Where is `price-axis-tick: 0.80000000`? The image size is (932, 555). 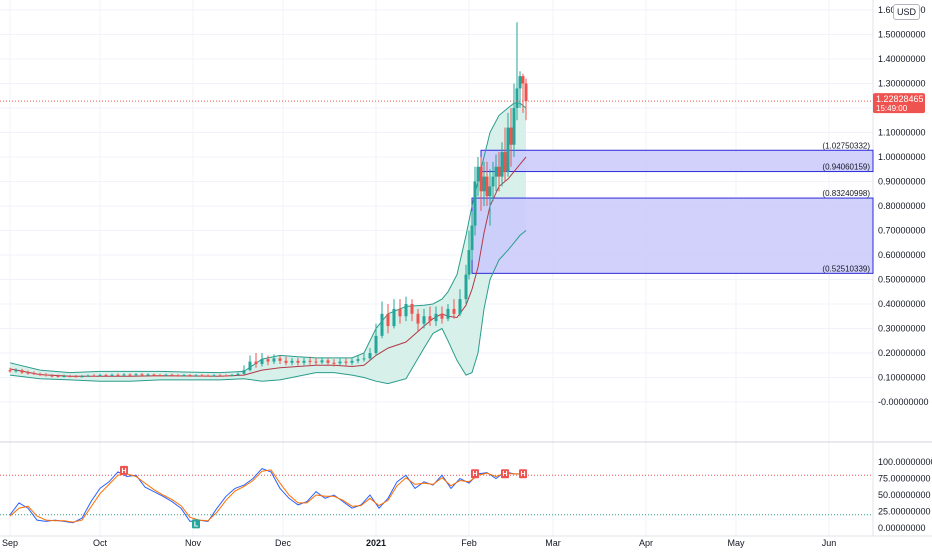 price-axis-tick: 0.80000000 is located at coordinates (902, 206).